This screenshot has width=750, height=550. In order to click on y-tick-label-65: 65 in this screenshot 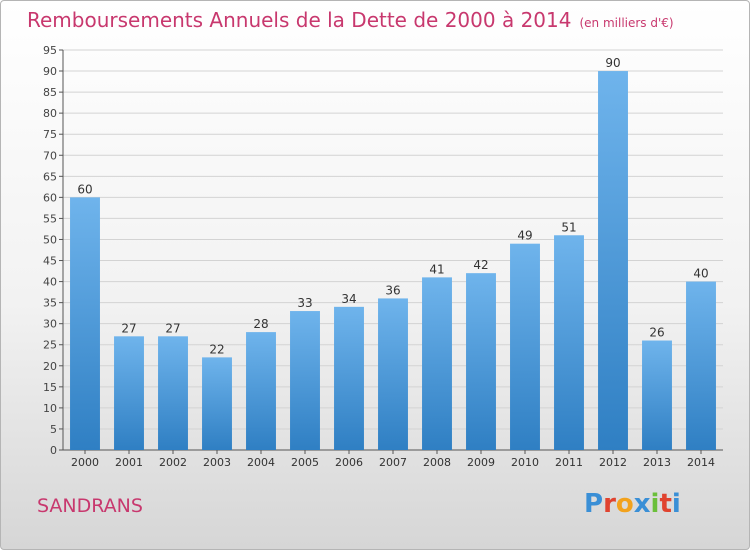, I will do `click(50, 176)`.